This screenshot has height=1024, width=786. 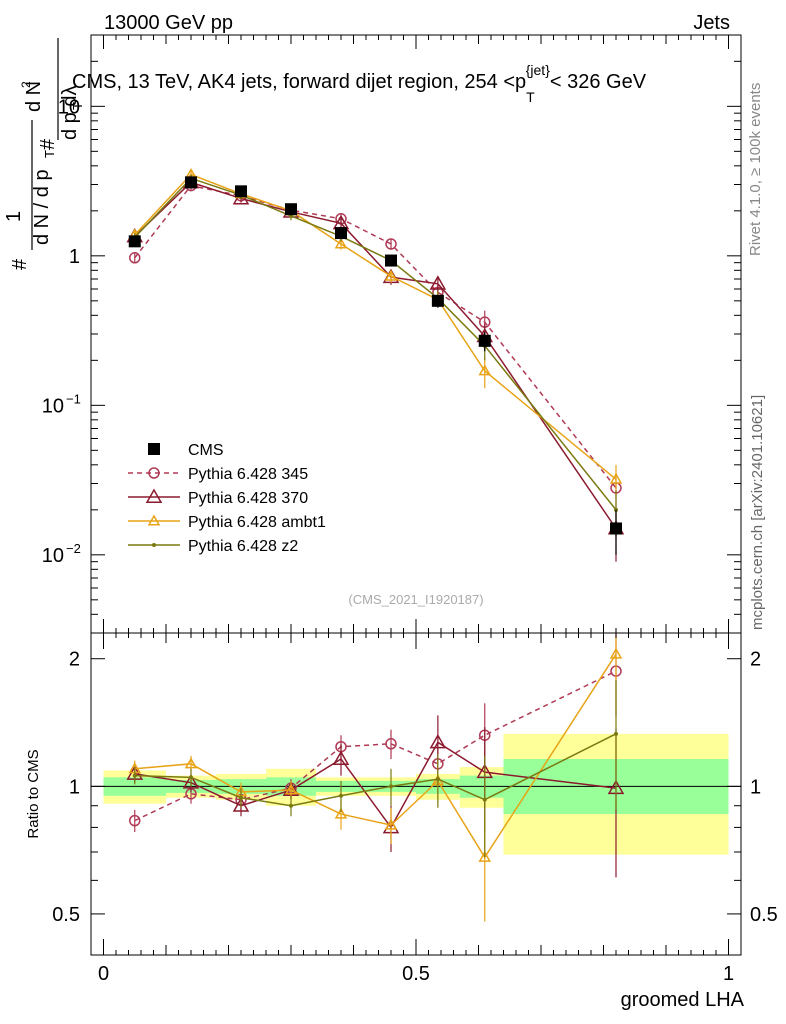 I want to click on y-label-power: 2, so click(x=26, y=84).